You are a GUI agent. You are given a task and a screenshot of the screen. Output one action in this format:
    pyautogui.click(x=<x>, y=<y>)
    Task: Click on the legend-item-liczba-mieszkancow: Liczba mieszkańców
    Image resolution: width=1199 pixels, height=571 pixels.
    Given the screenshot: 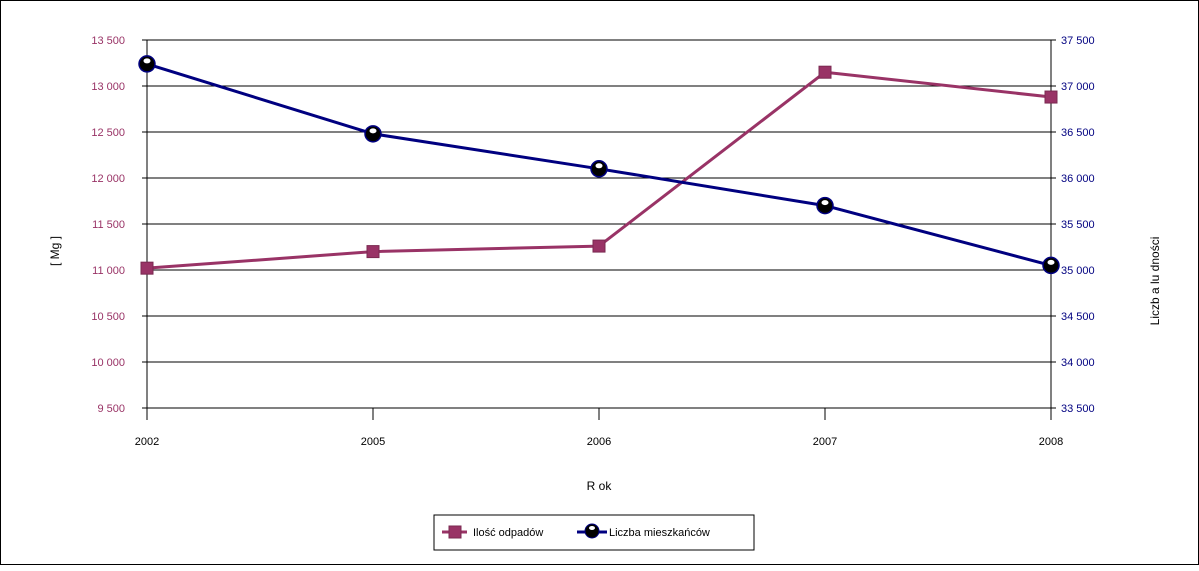 What is the action you would take?
    pyautogui.click(x=643, y=531)
    